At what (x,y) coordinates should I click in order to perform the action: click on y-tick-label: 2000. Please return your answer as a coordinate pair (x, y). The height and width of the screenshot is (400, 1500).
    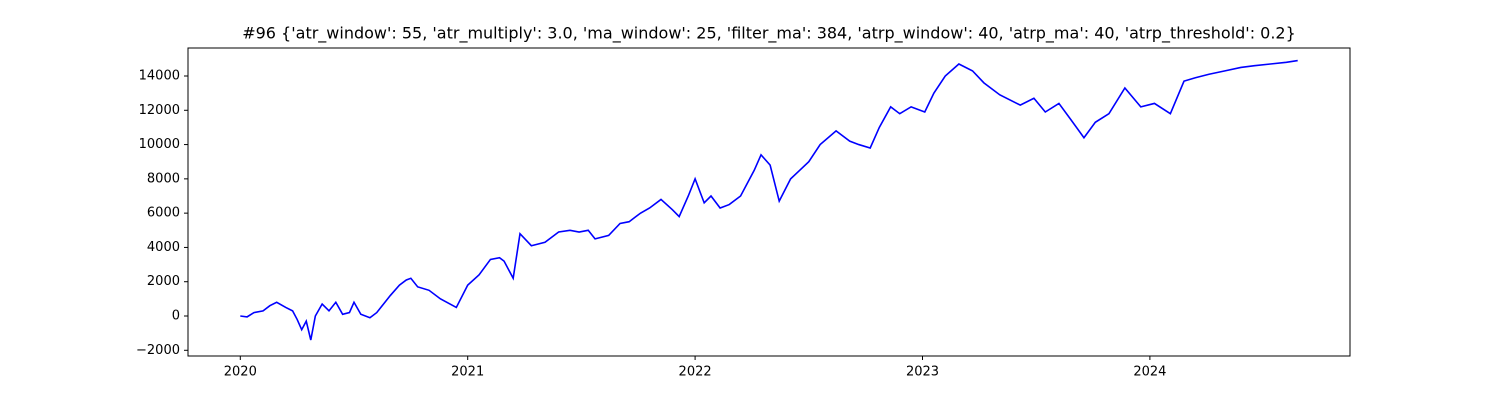
    Looking at the image, I should click on (163, 281).